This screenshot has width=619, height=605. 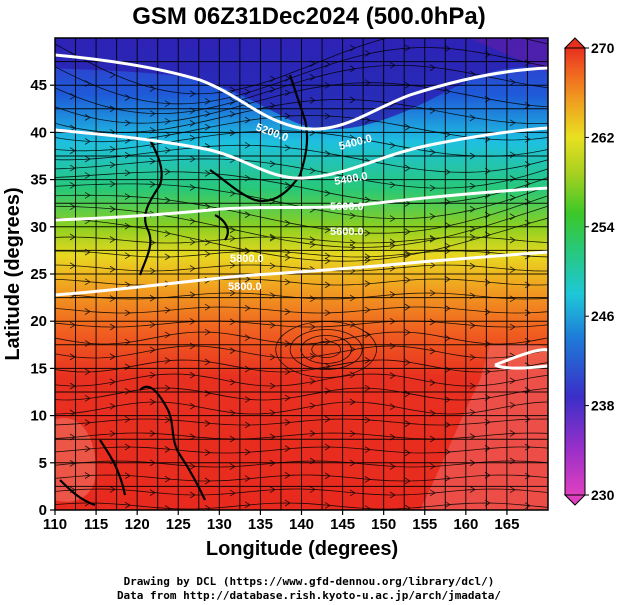 What do you see at coordinates (603, 316) in the screenshot?
I see `colorbar-tick-label: 246` at bounding box center [603, 316].